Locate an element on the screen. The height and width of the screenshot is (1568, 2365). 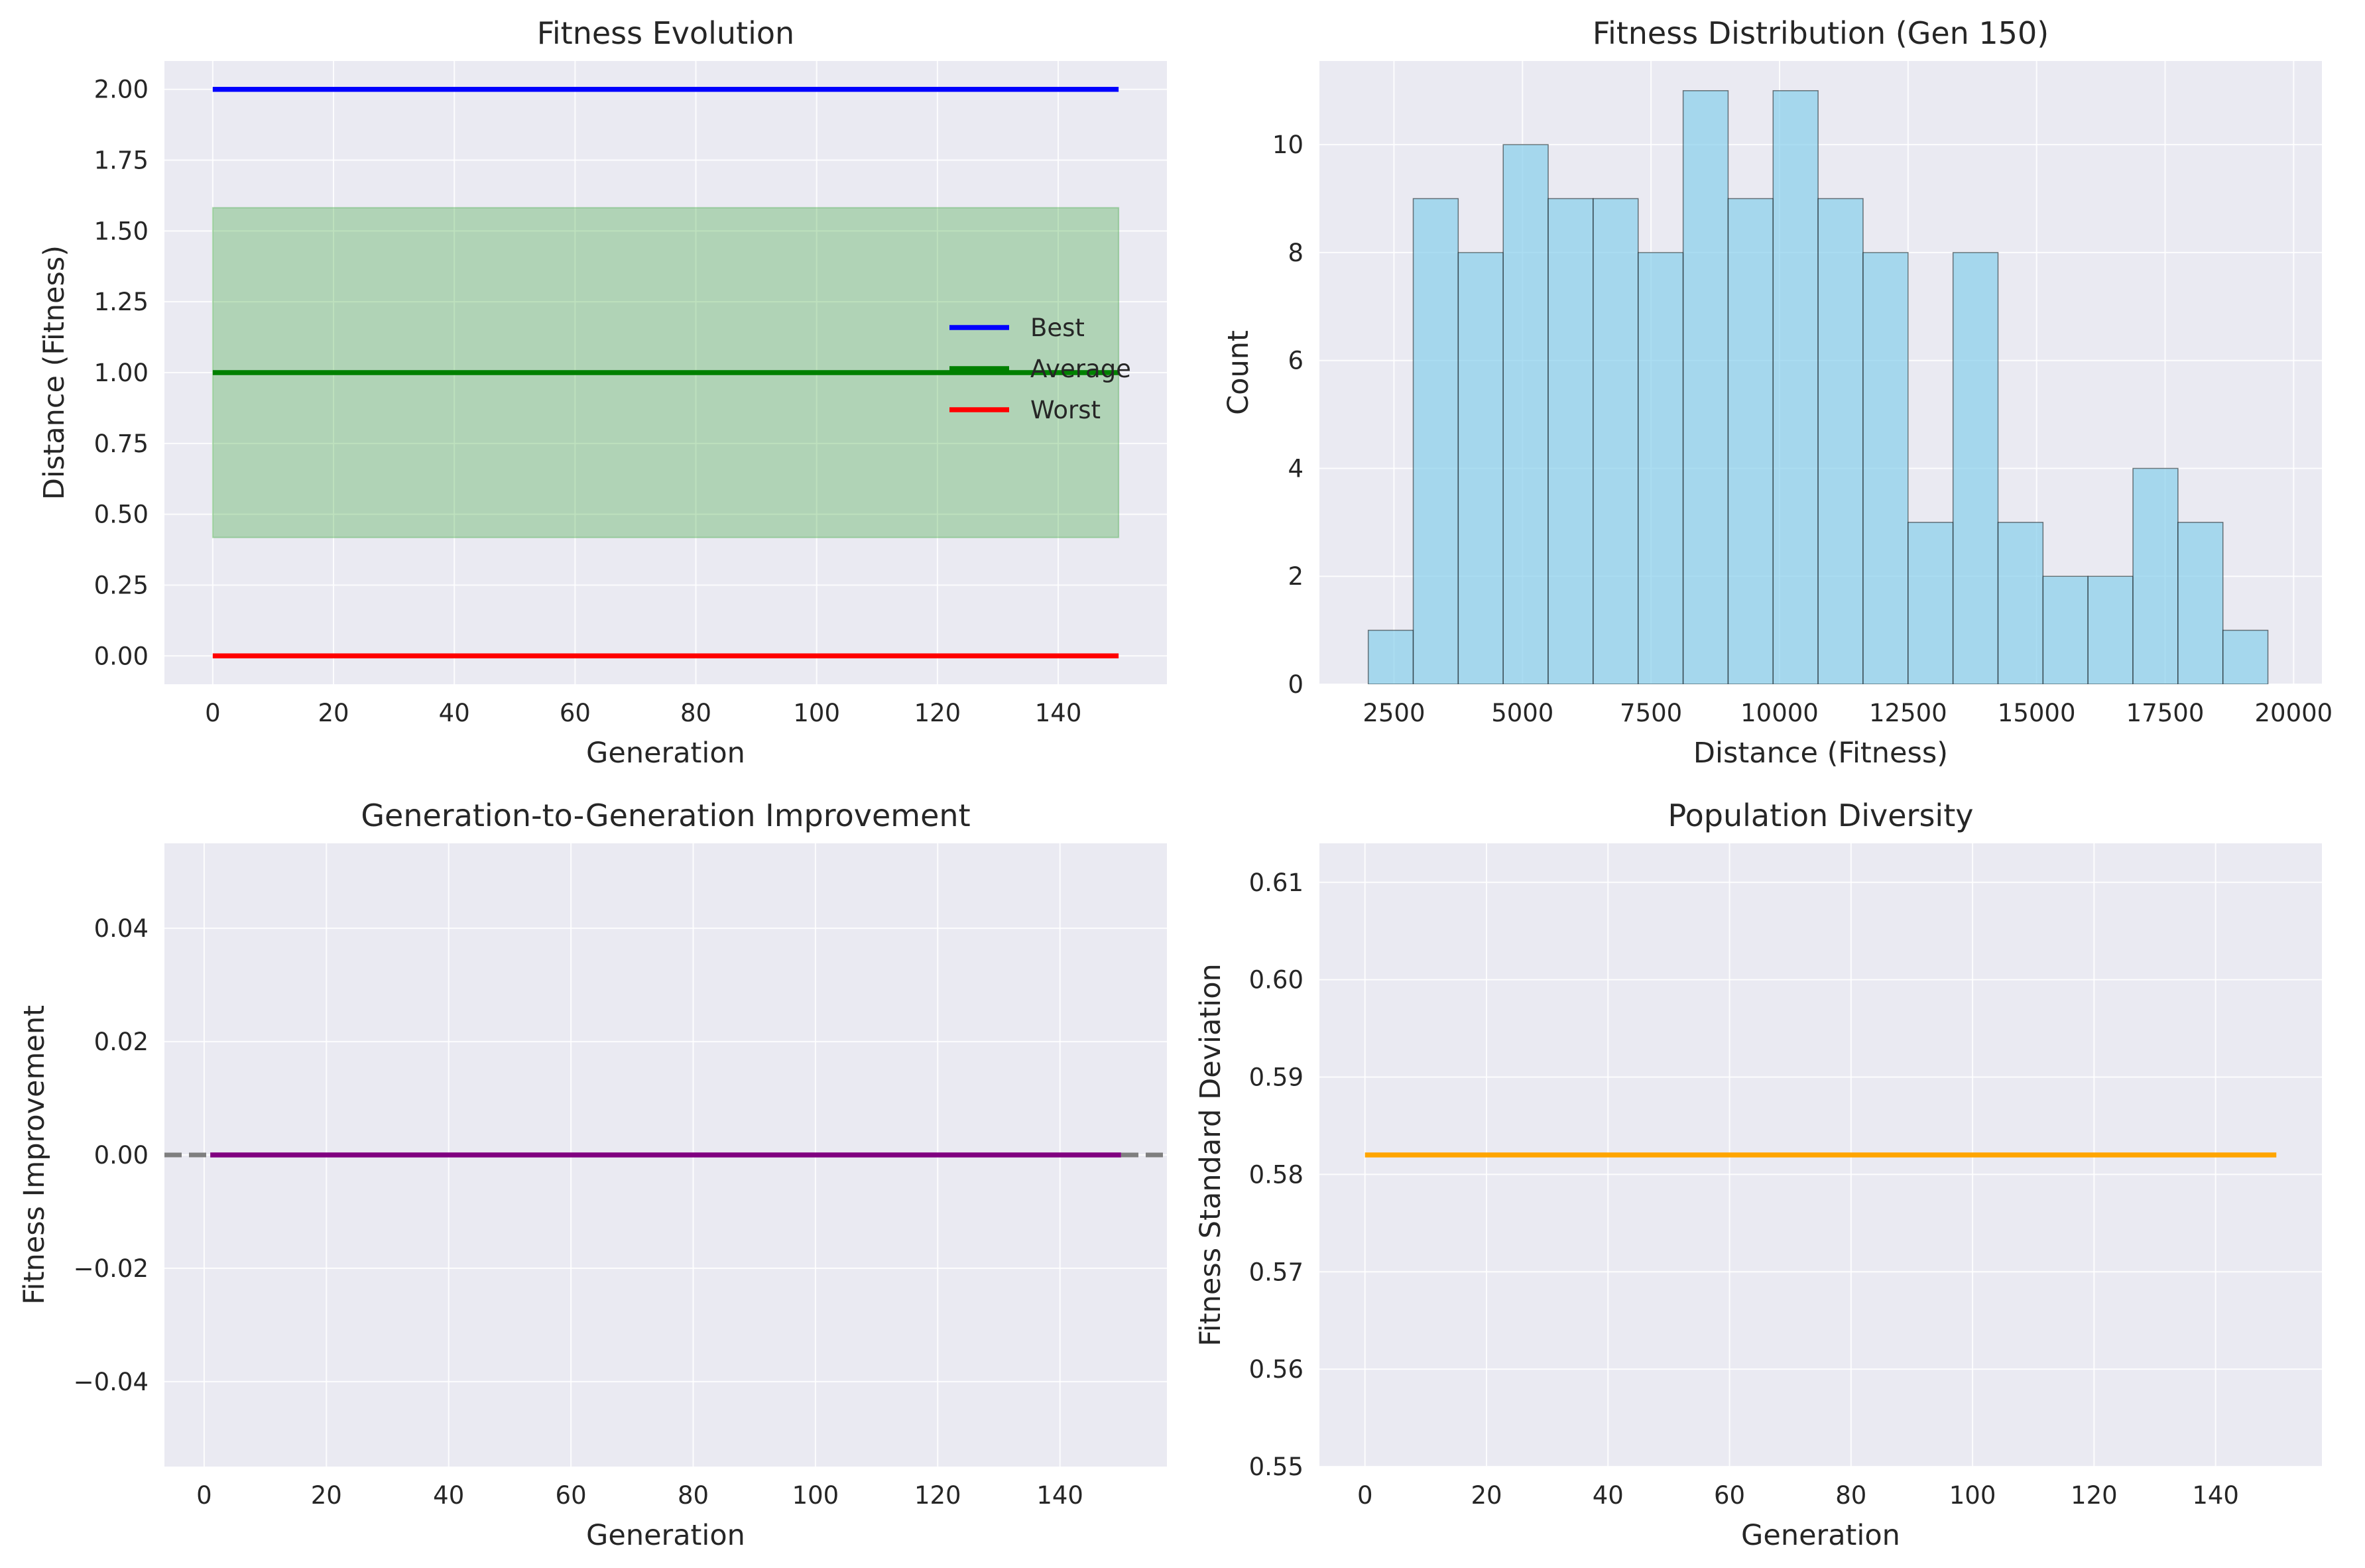
y-tick-label: 8 is located at coordinates (1296, 253).